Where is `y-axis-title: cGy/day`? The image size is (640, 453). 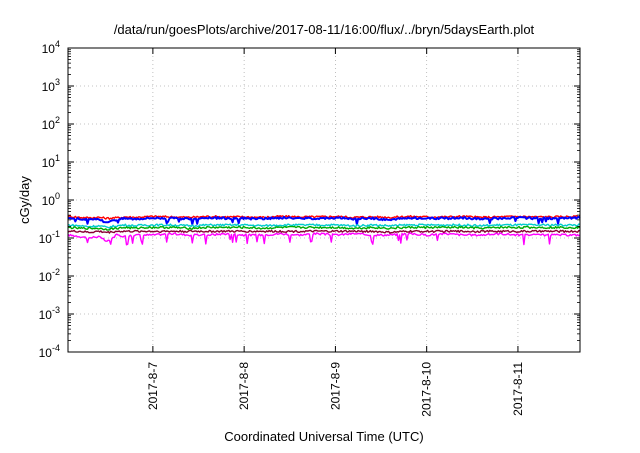
y-axis-title: cGy/day is located at coordinates (24, 200).